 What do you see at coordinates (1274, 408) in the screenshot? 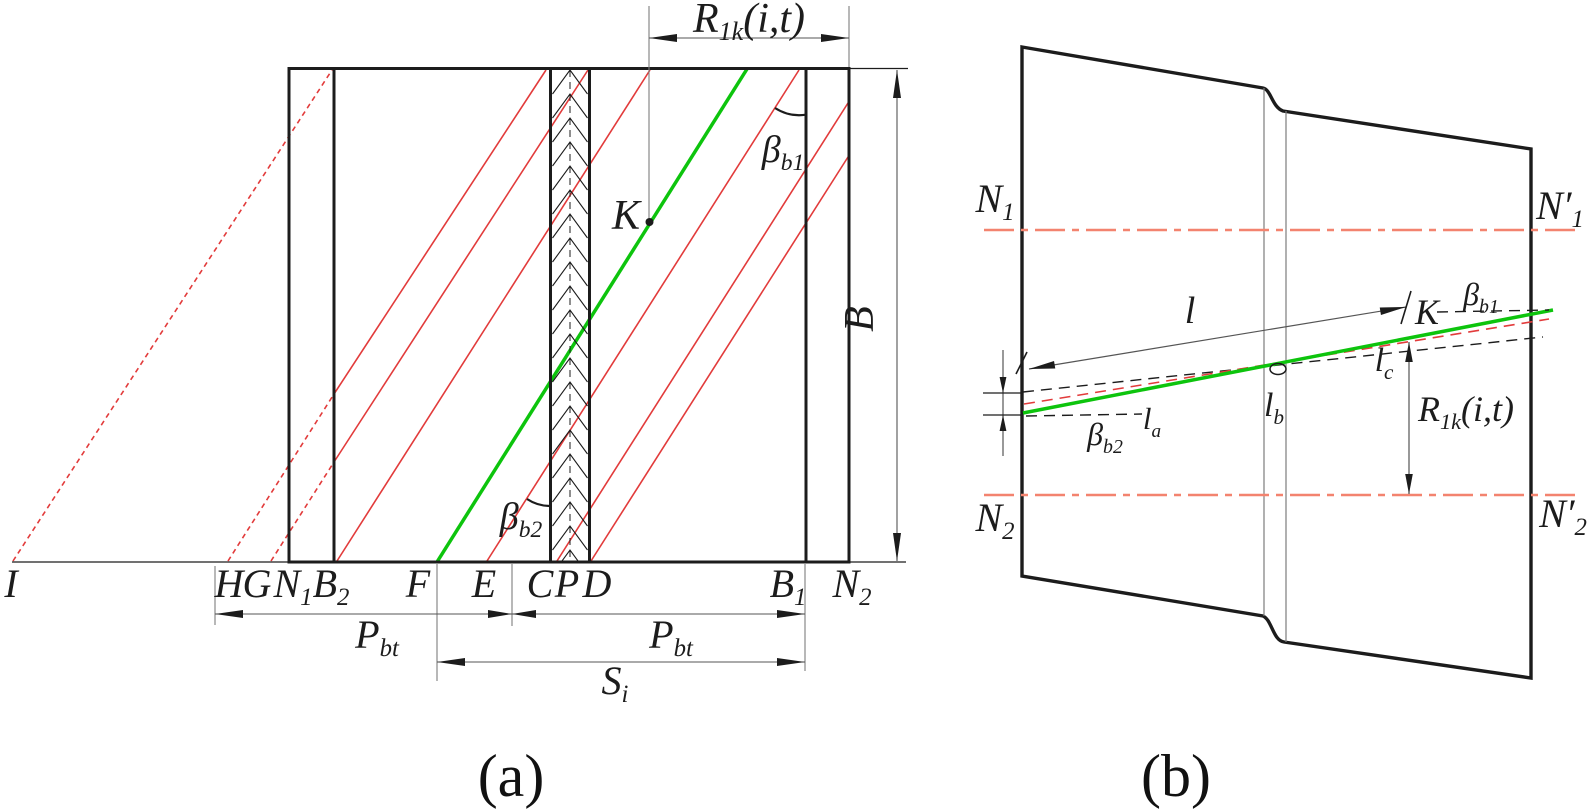
I see `label-lb: lb` at bounding box center [1274, 408].